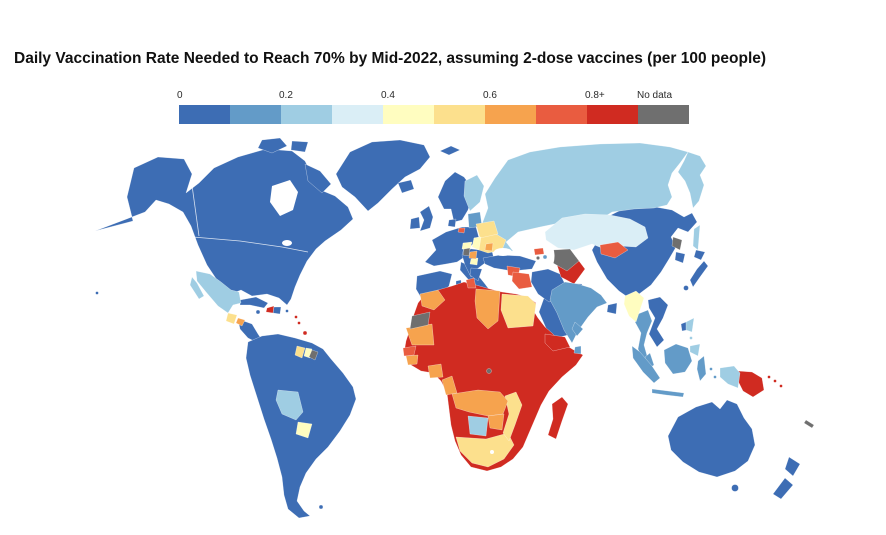  Describe the element at coordinates (461, 230) in the screenshot. I see `region-slovakia` at that location.